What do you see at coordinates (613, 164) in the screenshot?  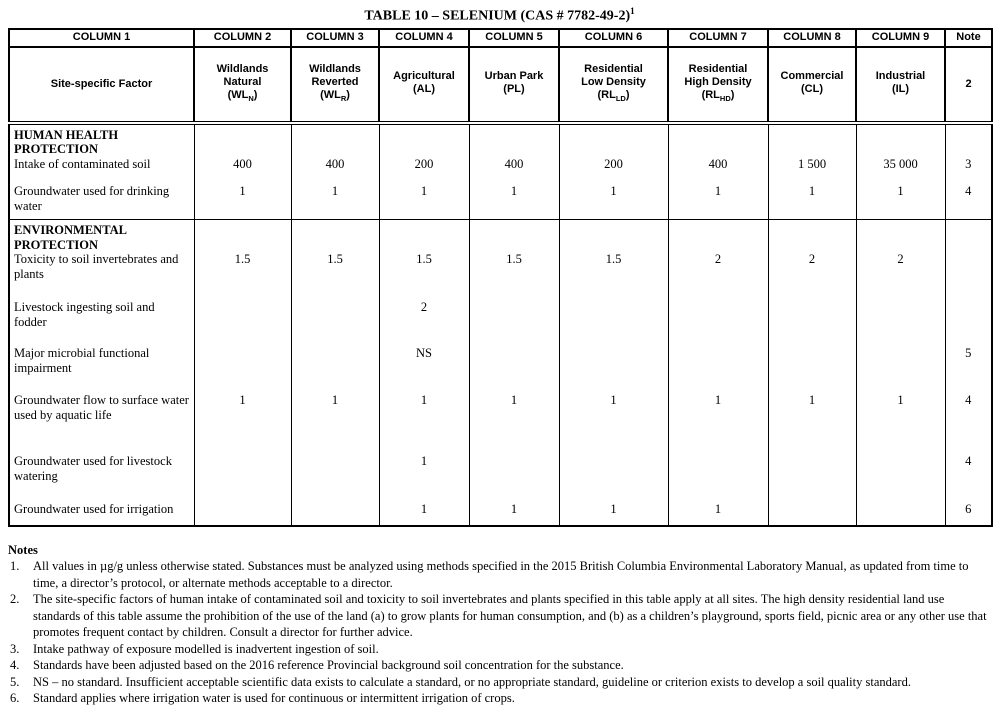 I see `standard-value-cell: 200` at bounding box center [613, 164].